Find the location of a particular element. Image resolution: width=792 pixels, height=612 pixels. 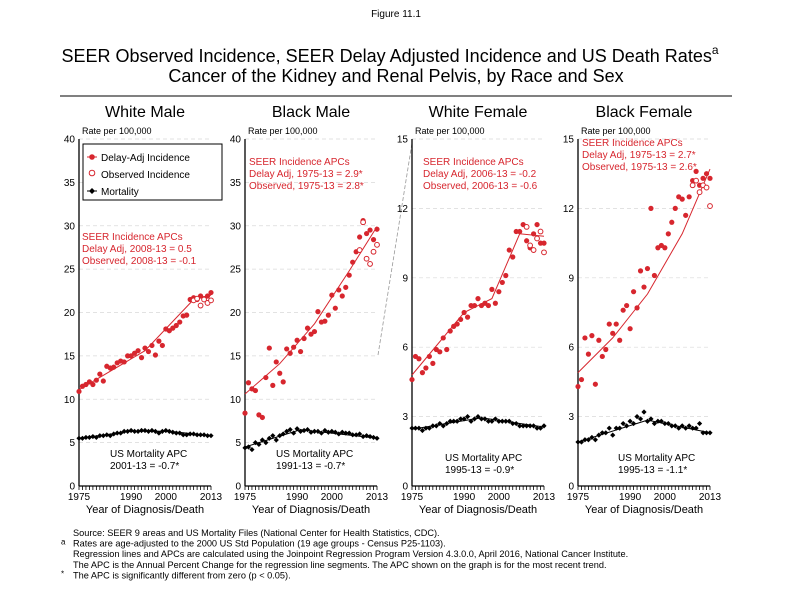

y-tick-label: 0 is located at coordinates (405, 487).